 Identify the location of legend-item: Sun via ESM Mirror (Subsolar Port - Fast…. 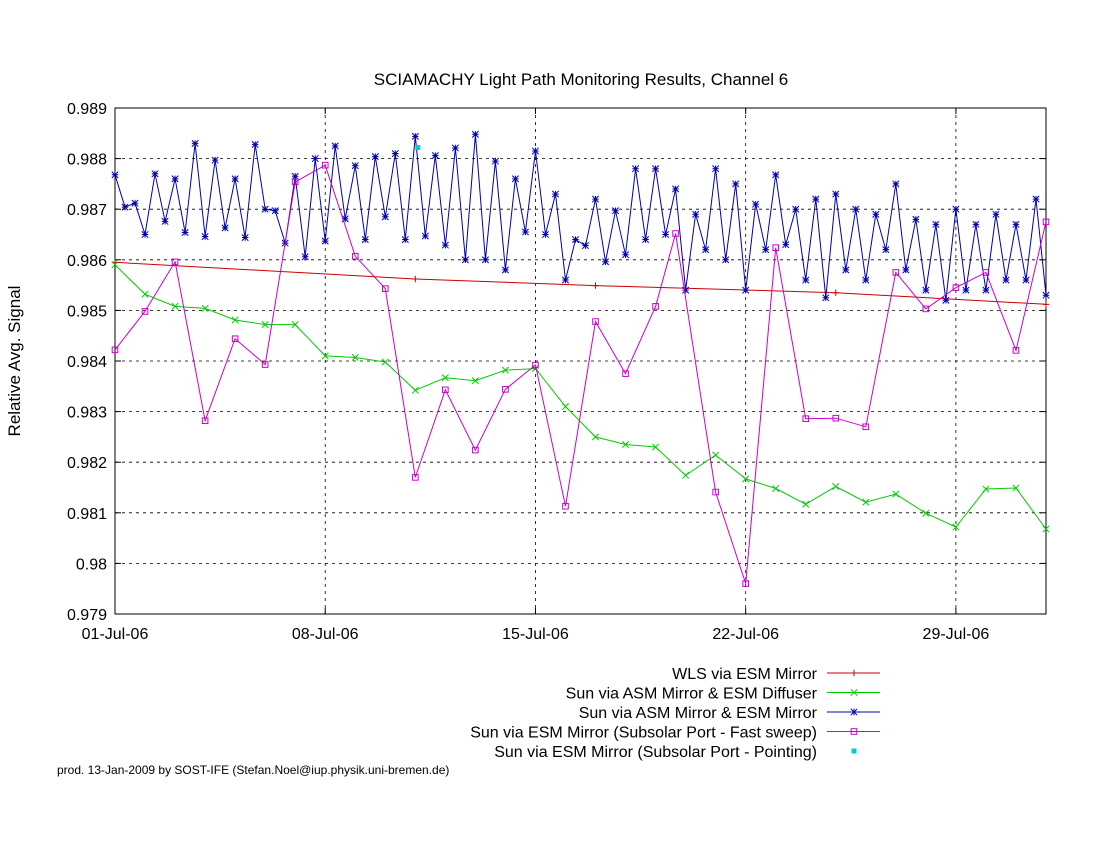
(675, 733).